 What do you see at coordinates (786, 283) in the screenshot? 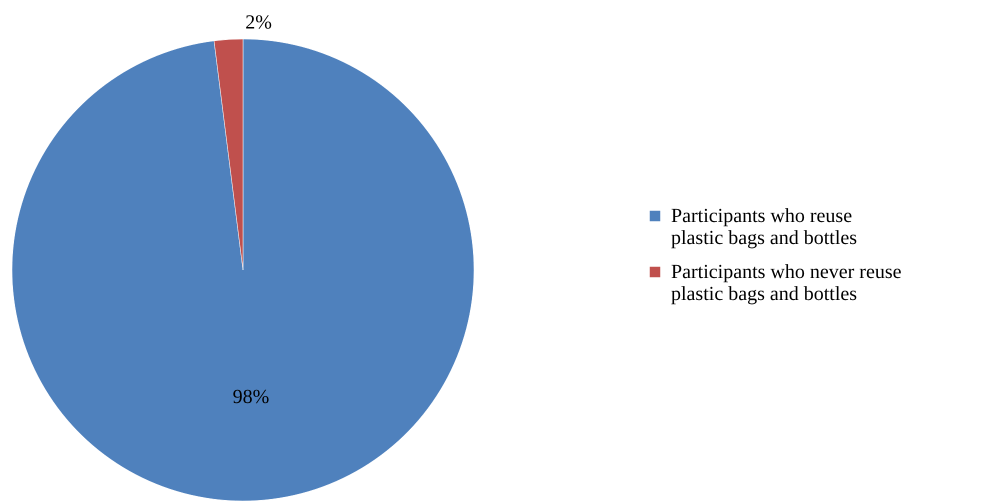
I see `legend-label: Participants who never reuse plastic bags and bottles` at bounding box center [786, 283].